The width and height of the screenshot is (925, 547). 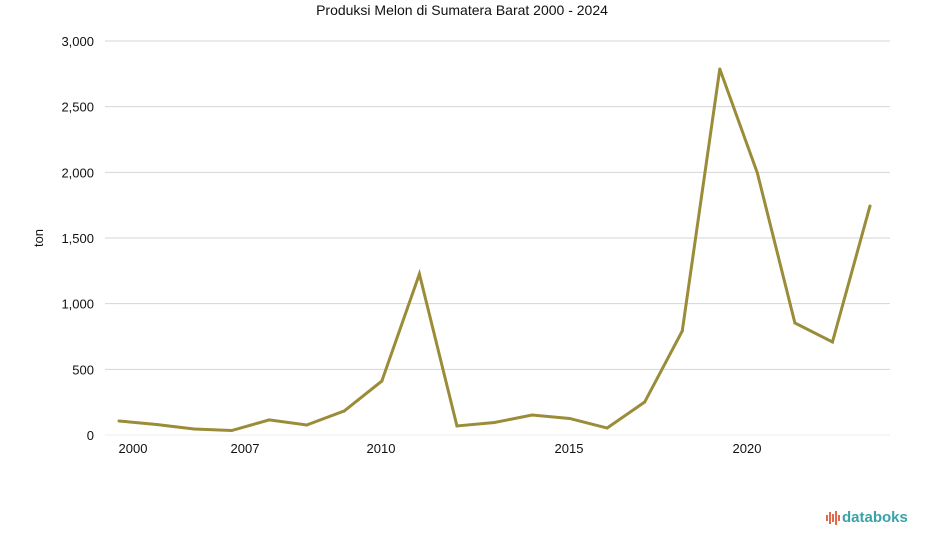 What do you see at coordinates (875, 517) in the screenshot?
I see `logo-text: databoks` at bounding box center [875, 517].